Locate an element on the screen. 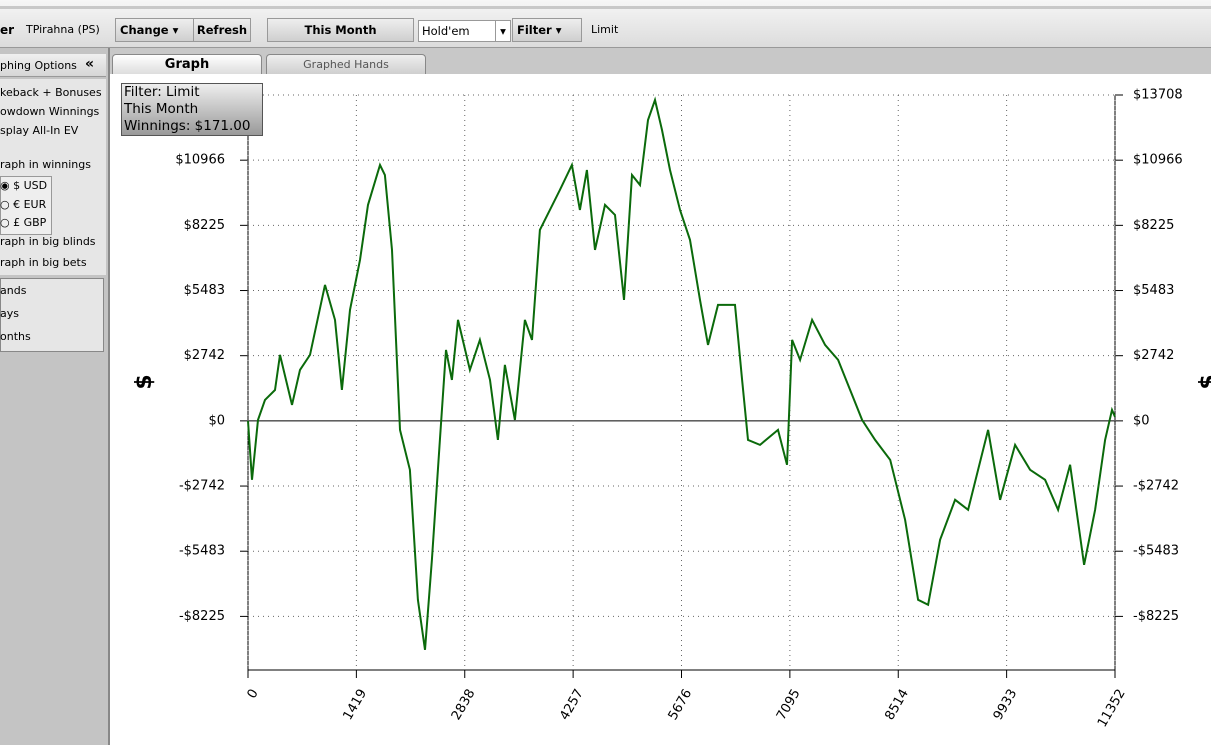 The image size is (1211, 745). select-text: Hold'em is located at coordinates (446, 31).